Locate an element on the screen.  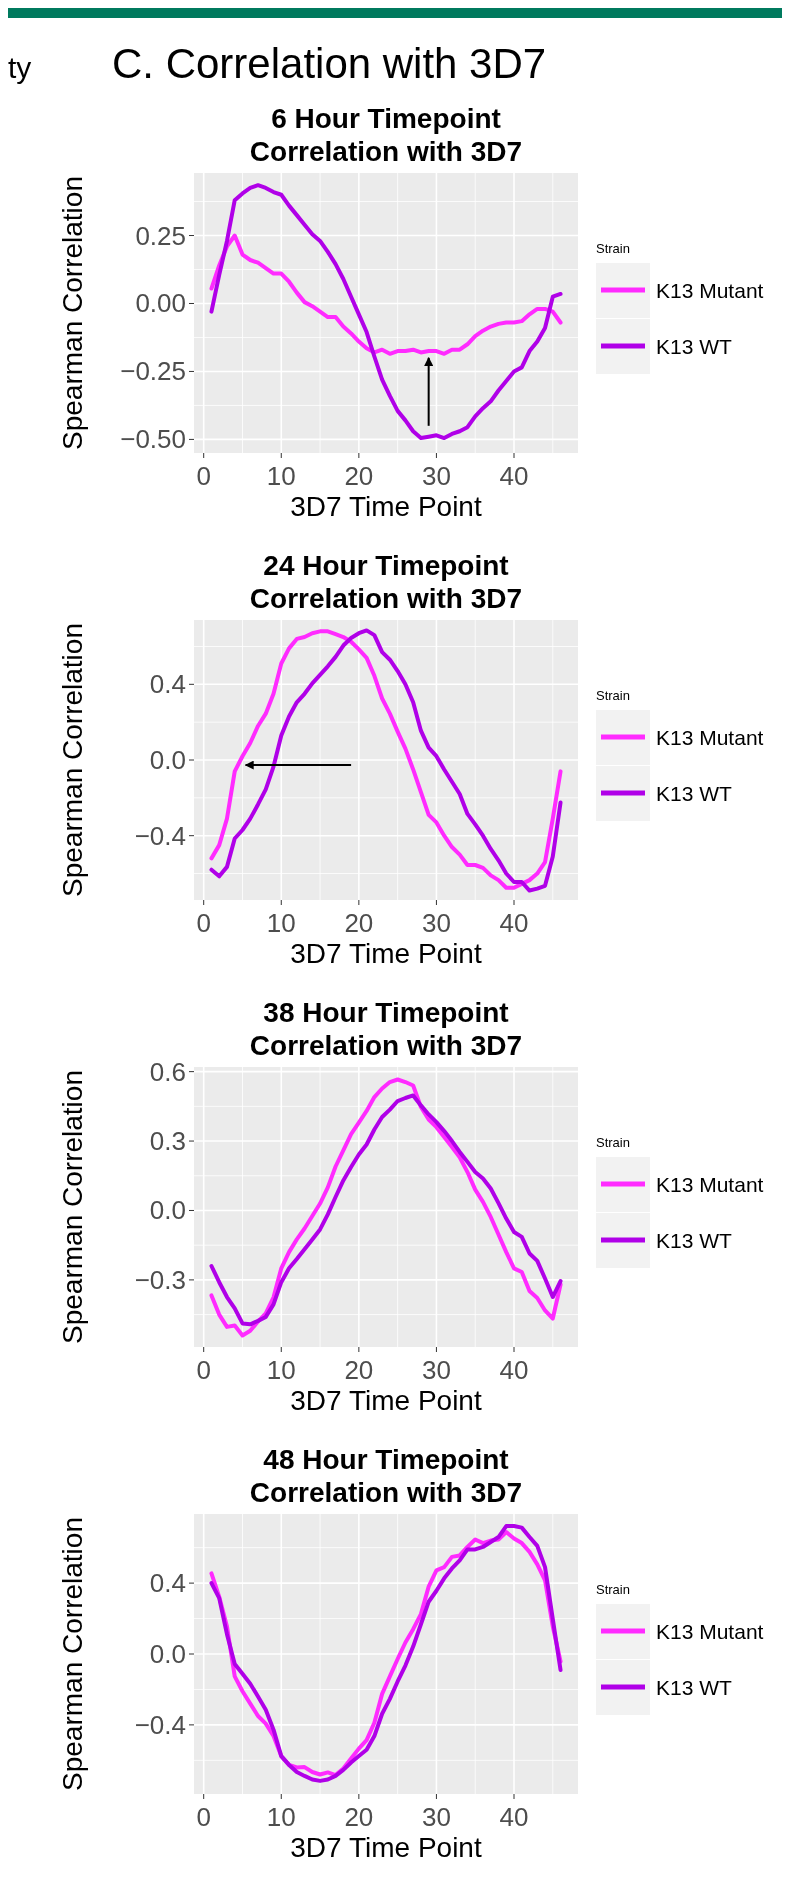
chart-title: 48 Hour Timepoint Correlation with 3D7 is located at coordinates (386, 1476).